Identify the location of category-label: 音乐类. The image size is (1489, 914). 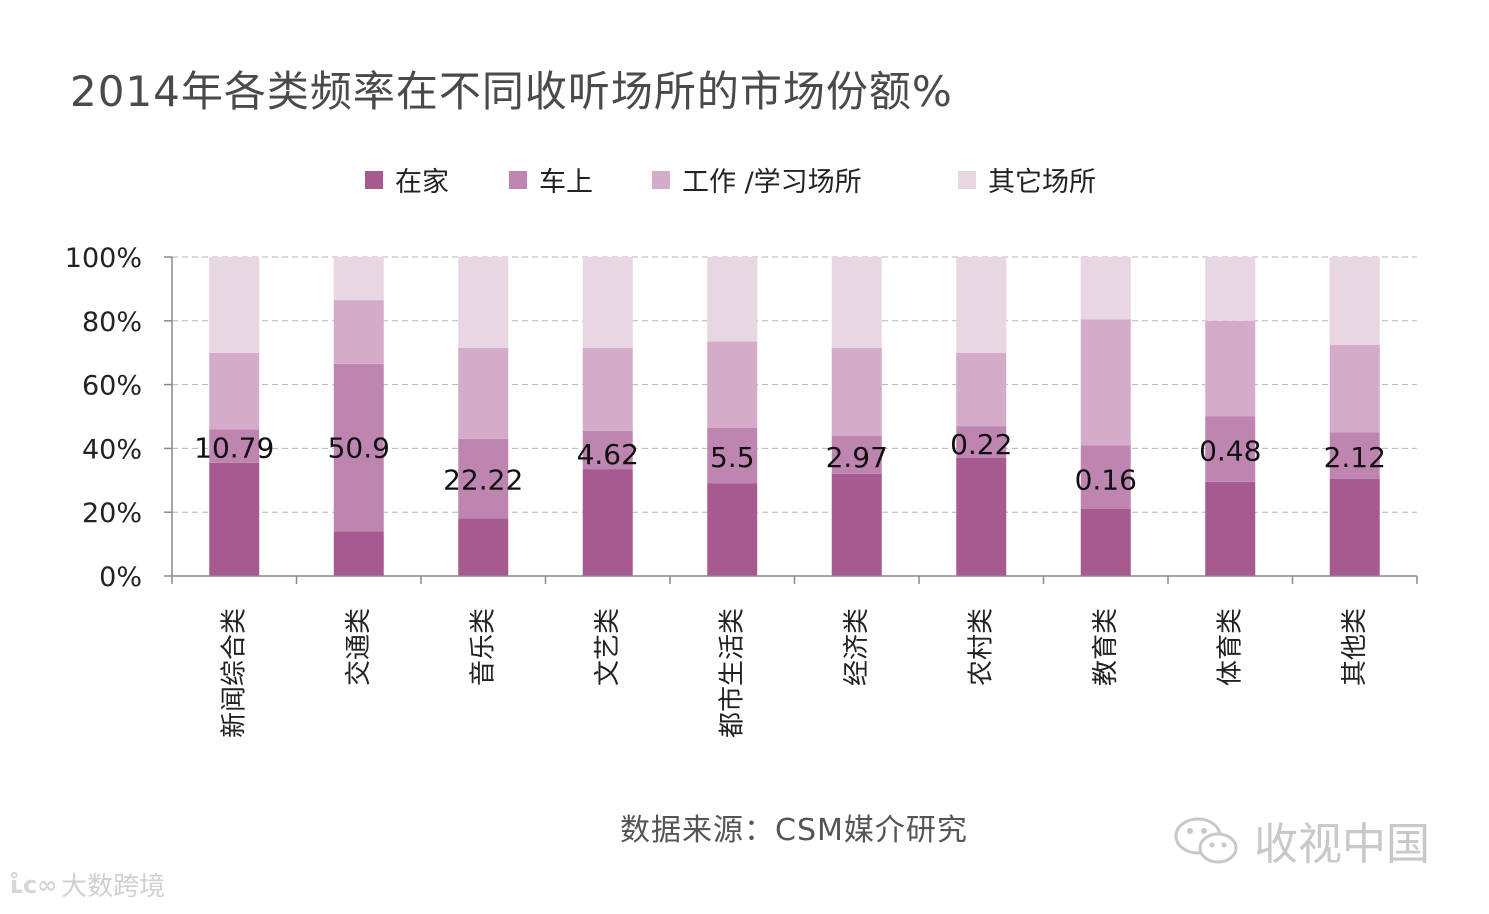
(483, 647).